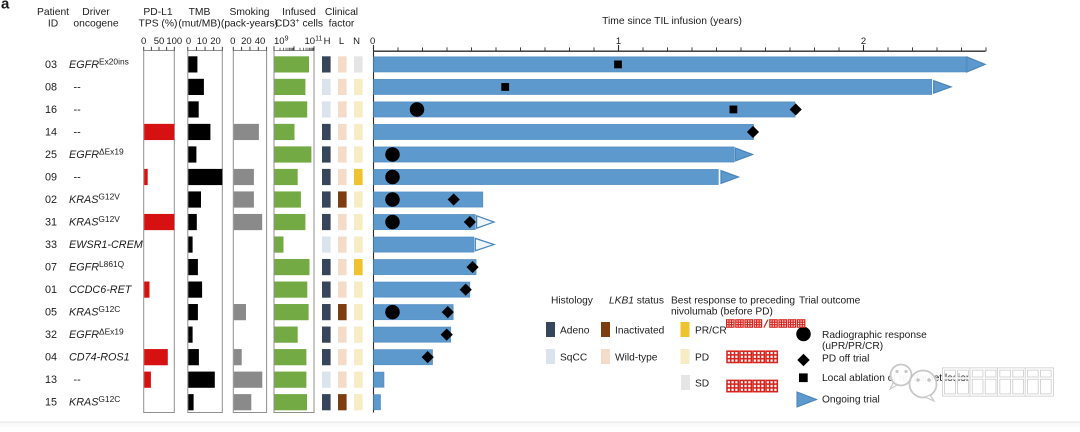 The height and width of the screenshot is (432, 1080). What do you see at coordinates (51, 110) in the screenshot?
I see `svg-text: 16` at bounding box center [51, 110].